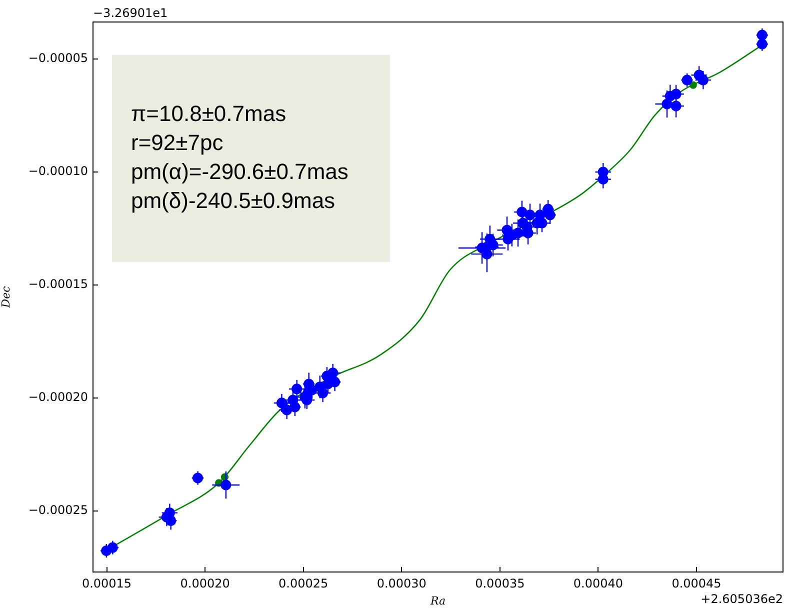 Image resolution: width=789 pixels, height=608 pixels. Describe the element at coordinates (130, 13) in the screenshot. I see `text: −3.26901e1` at that location.